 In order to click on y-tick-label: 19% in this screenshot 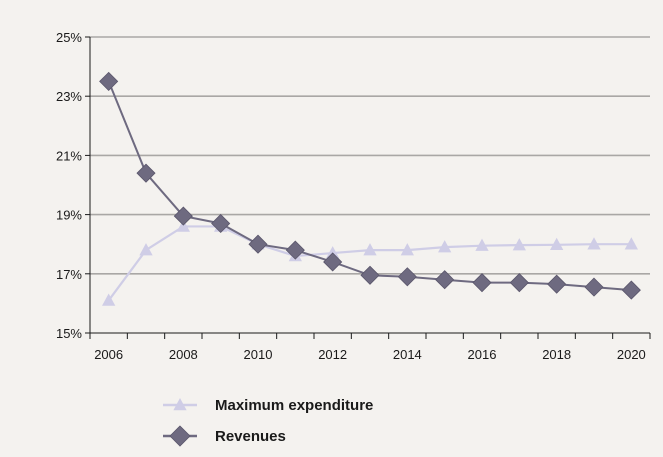, I will do `click(69, 215)`.